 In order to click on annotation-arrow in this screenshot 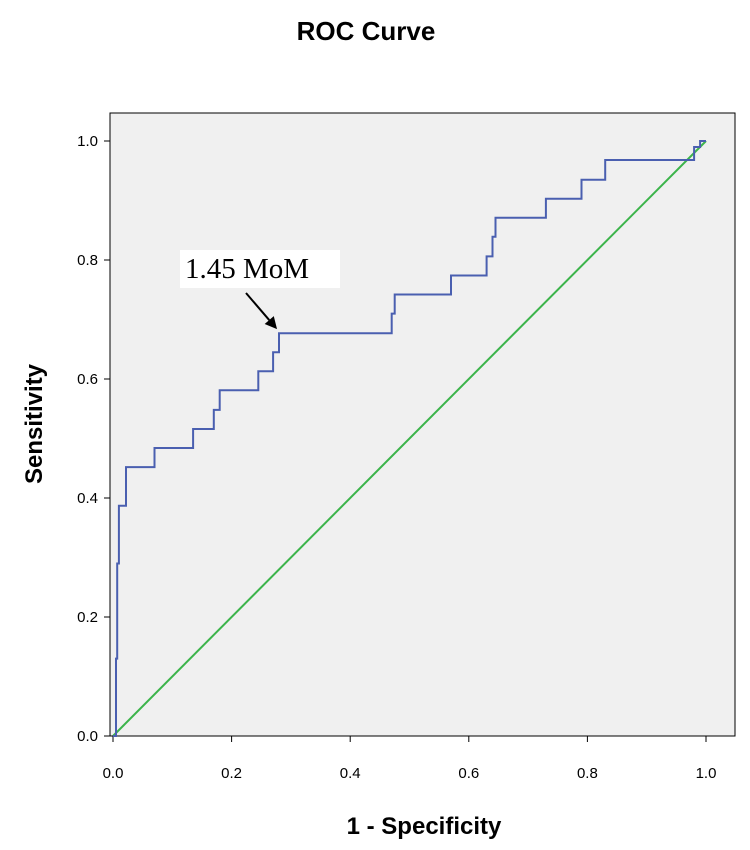, I will do `click(257, 306)`.